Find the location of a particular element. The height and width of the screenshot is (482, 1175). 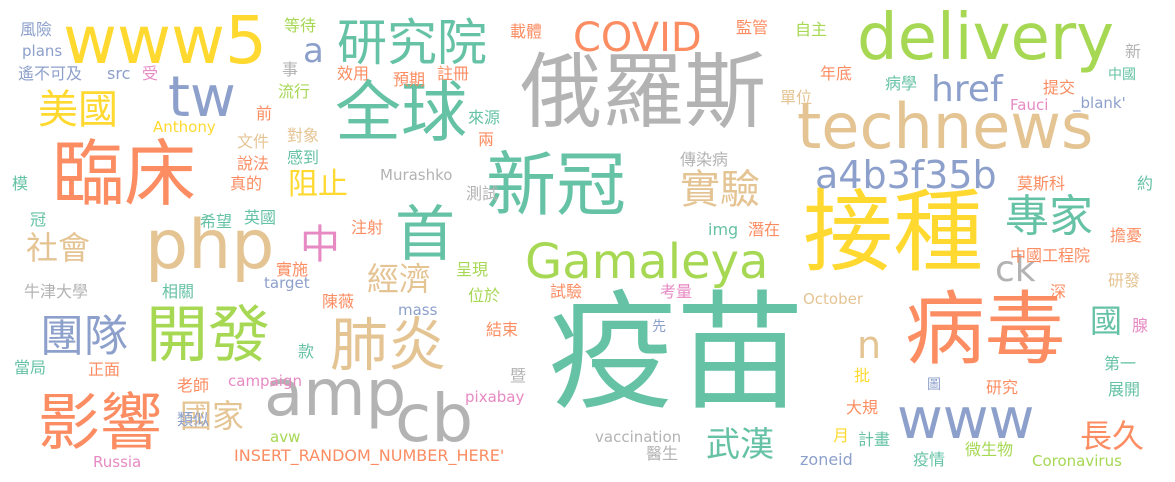

word-wait: 等待 is located at coordinates (300, 25).